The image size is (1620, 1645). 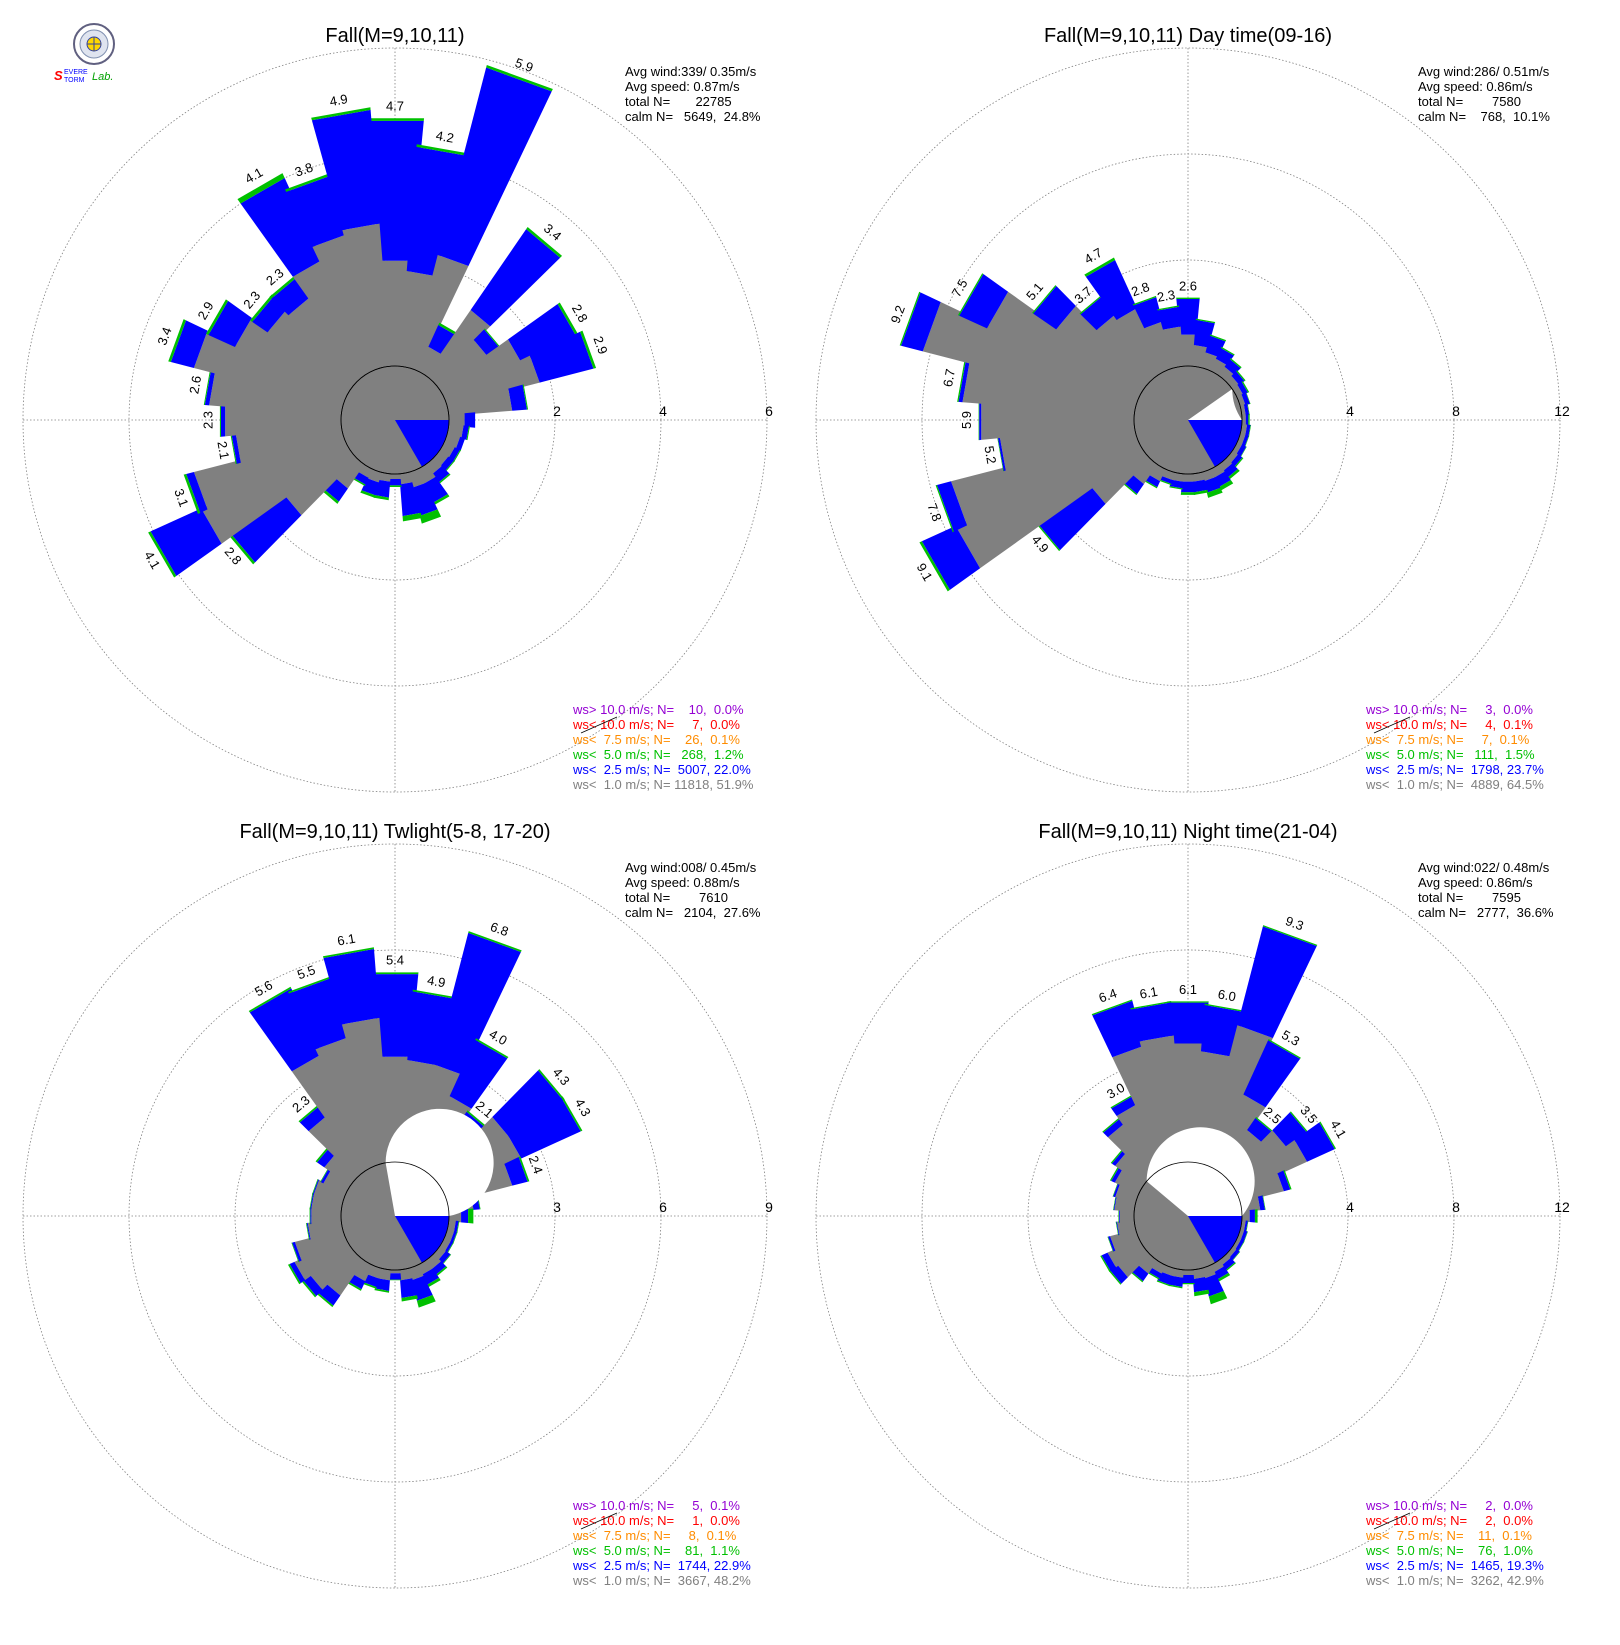 What do you see at coordinates (310, 1075) in the screenshot?
I see `sector-bar: 5.6` at bounding box center [310, 1075].